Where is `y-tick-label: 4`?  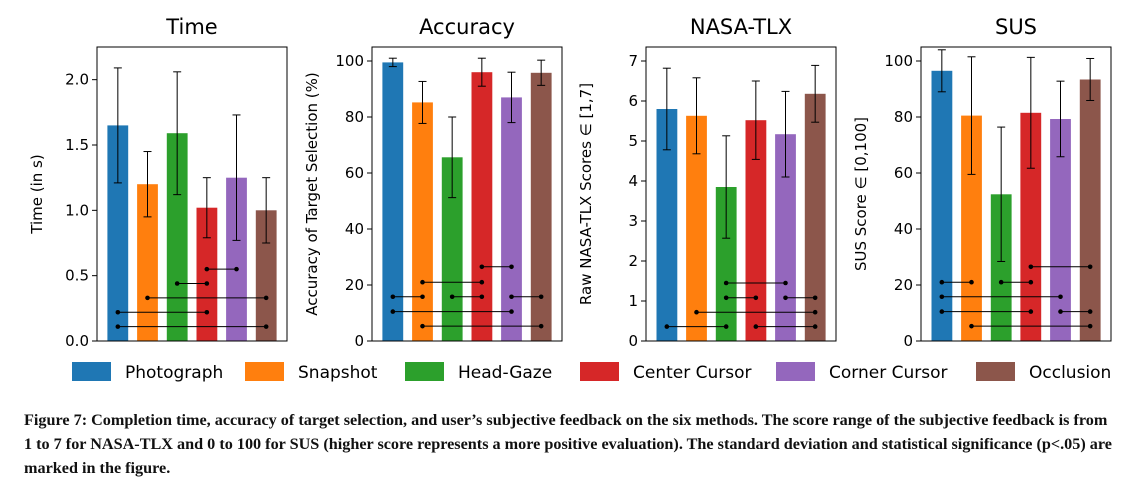 y-tick-label: 4 is located at coordinates (633, 181).